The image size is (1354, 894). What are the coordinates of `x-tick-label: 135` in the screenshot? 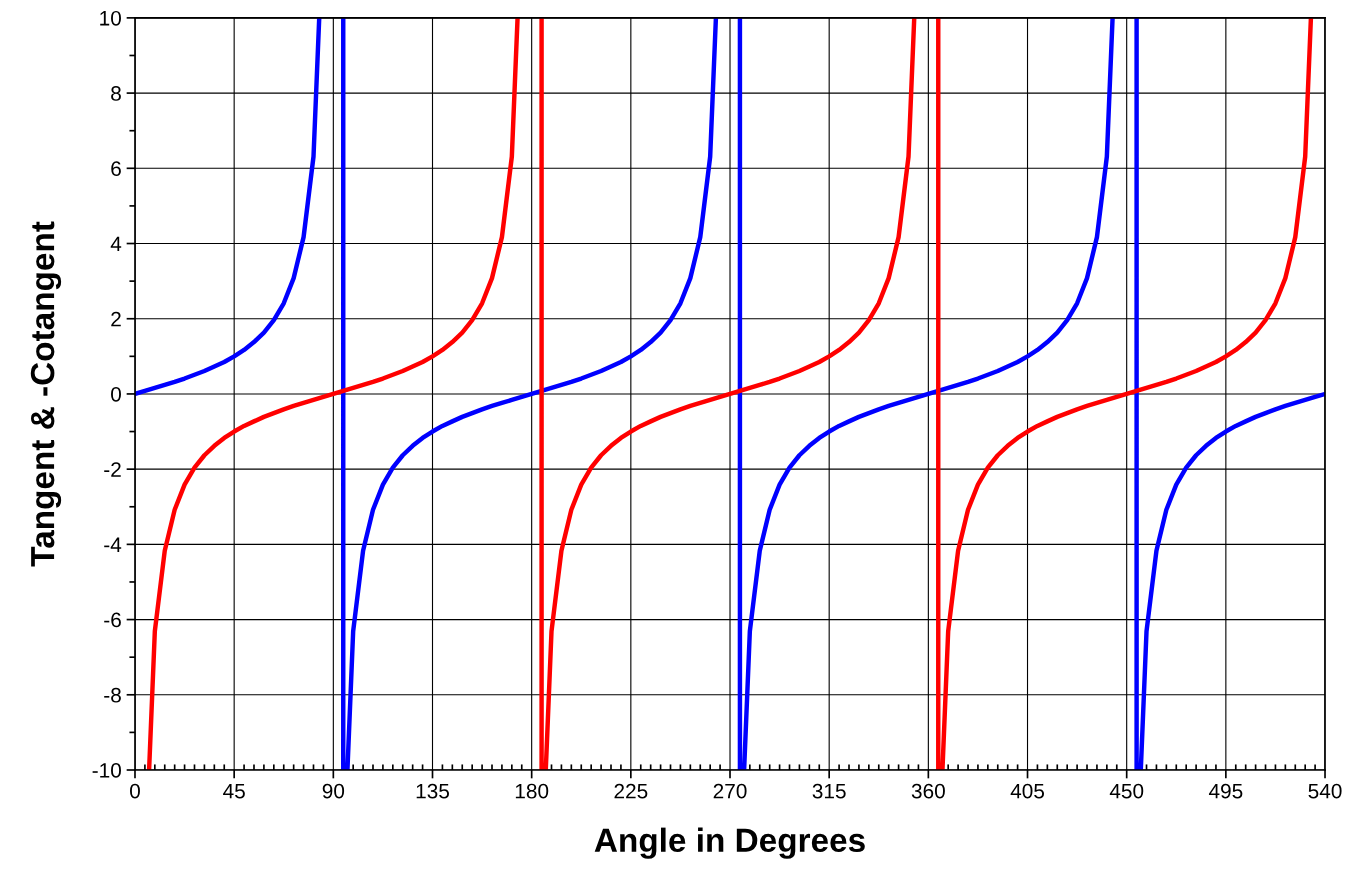 It's located at (433, 791).